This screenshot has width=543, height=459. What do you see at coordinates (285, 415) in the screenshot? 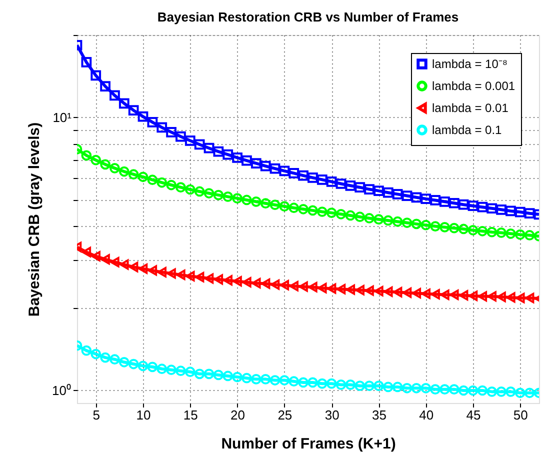
I see `x-tick-label: 25` at bounding box center [285, 415].